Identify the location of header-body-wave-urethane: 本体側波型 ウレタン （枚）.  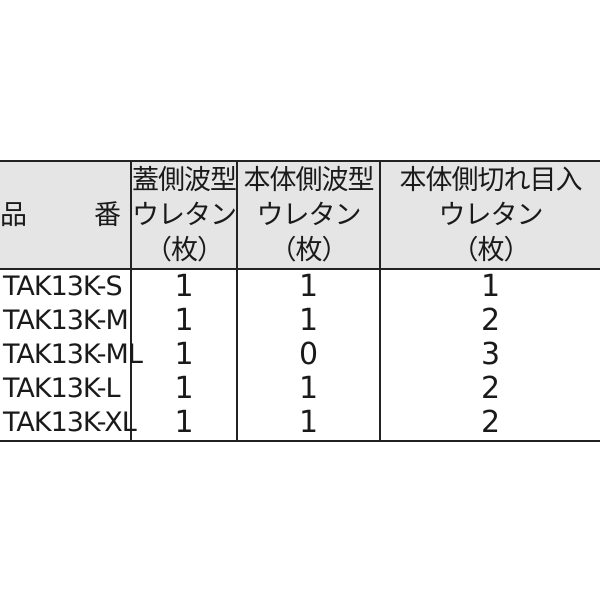
(308, 215).